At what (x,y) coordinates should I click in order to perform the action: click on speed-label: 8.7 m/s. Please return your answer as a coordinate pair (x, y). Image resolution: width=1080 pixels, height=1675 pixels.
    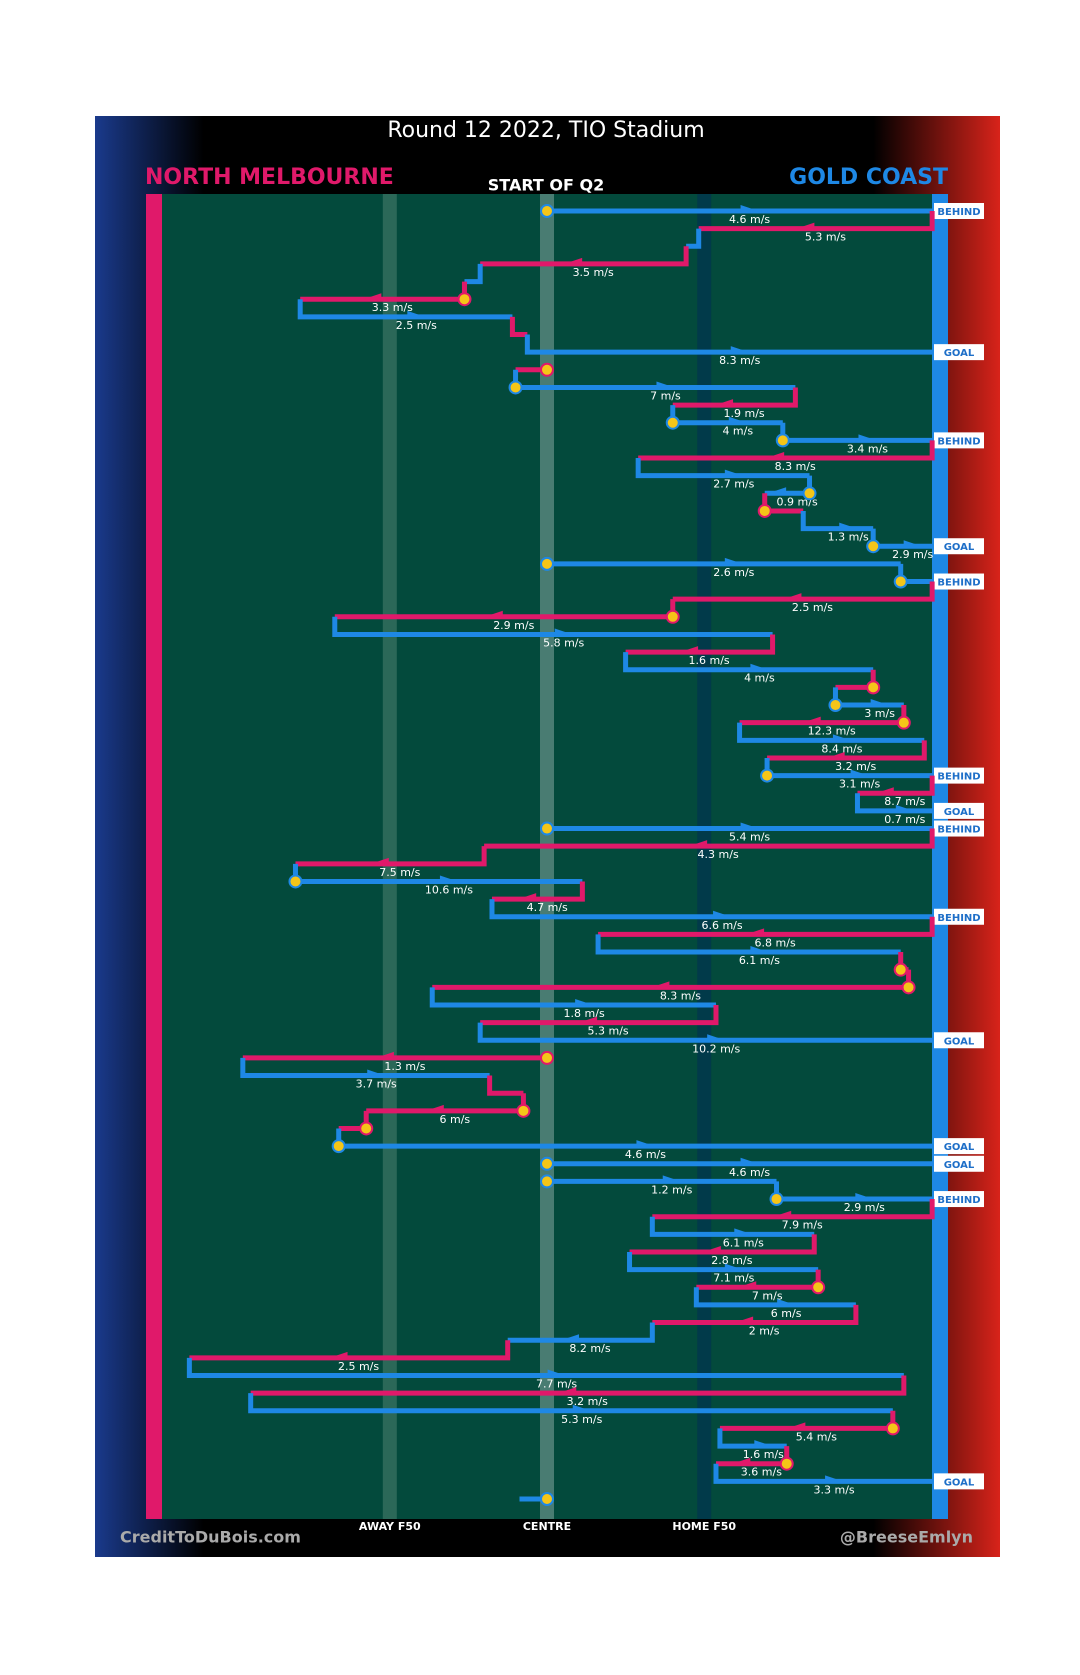
    Looking at the image, I should click on (904, 801).